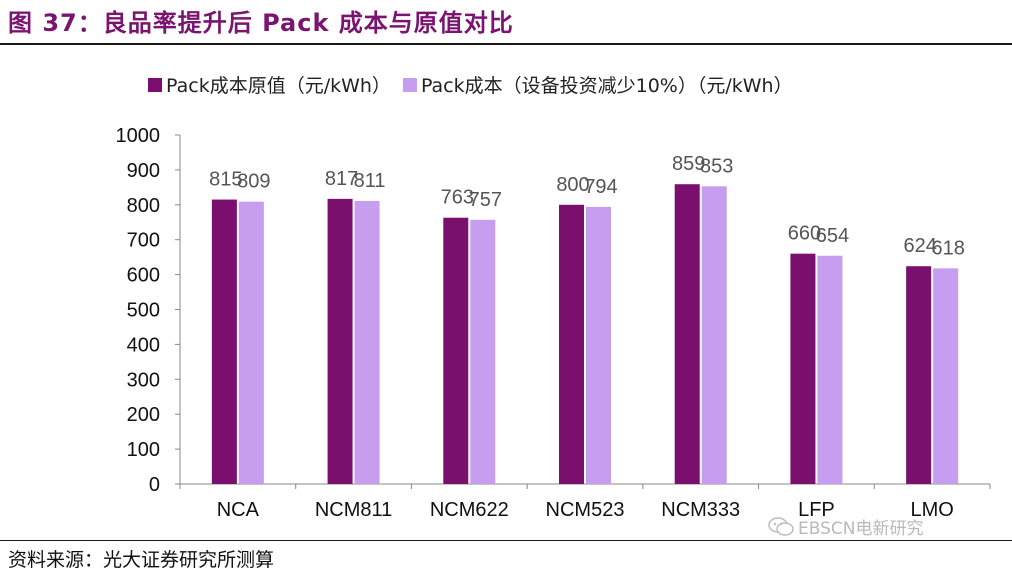 The image size is (1012, 573). I want to click on y-tick-label: 900, so click(143, 171).